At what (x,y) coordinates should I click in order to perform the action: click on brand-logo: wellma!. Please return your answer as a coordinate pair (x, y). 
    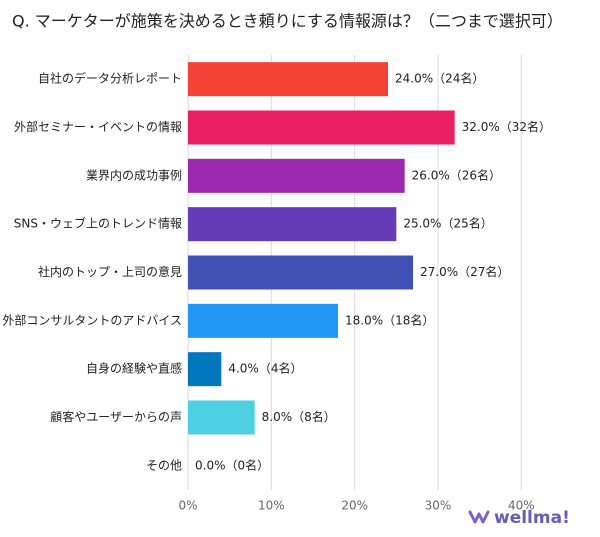
    Looking at the image, I should click on (519, 518).